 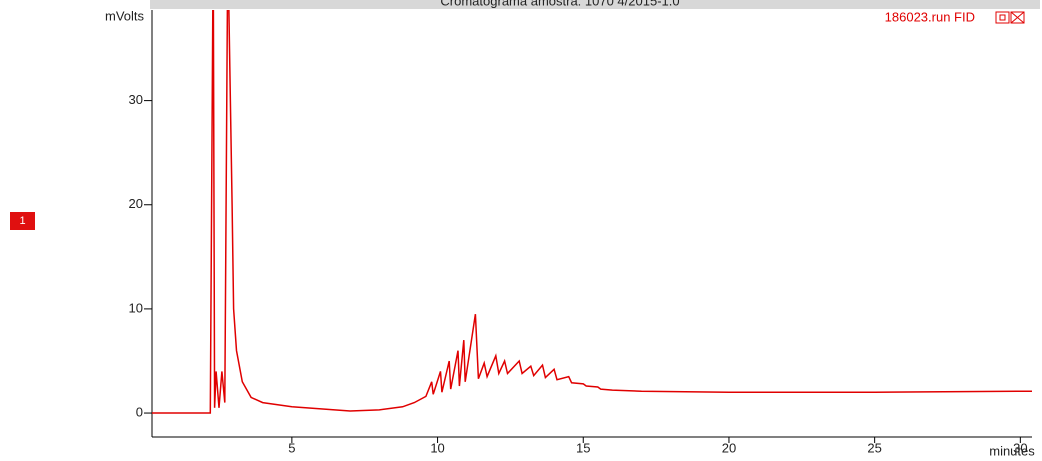 What do you see at coordinates (583, 447) in the screenshot?
I see `x-tick-label: 15` at bounding box center [583, 447].